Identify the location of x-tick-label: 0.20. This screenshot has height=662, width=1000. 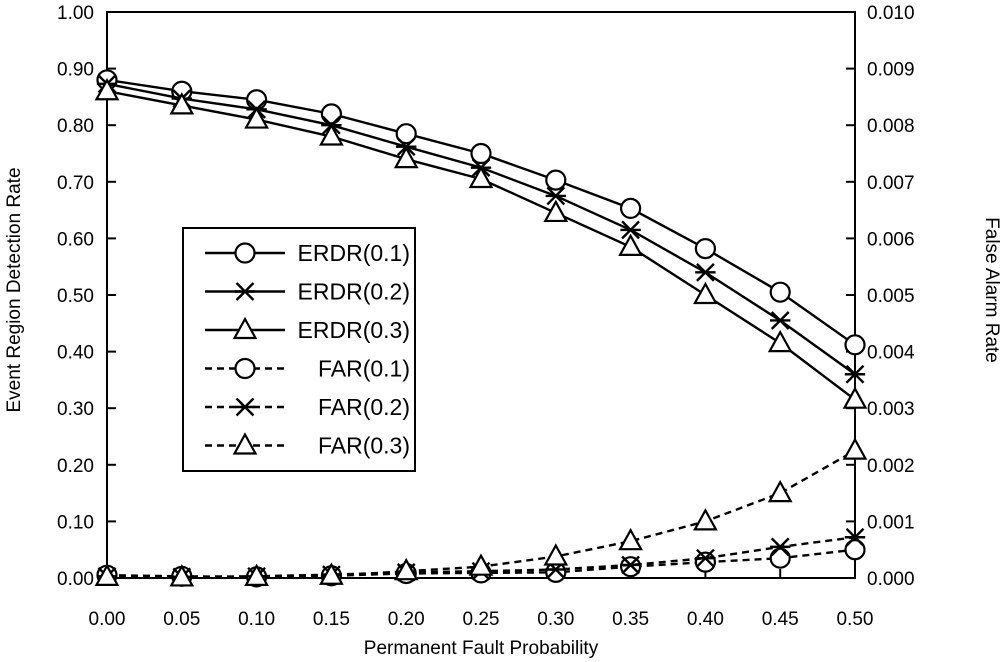
(406, 619).